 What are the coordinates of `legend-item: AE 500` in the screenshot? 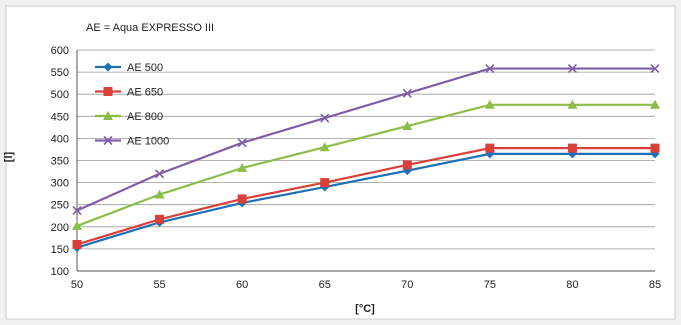 It's located at (129, 68).